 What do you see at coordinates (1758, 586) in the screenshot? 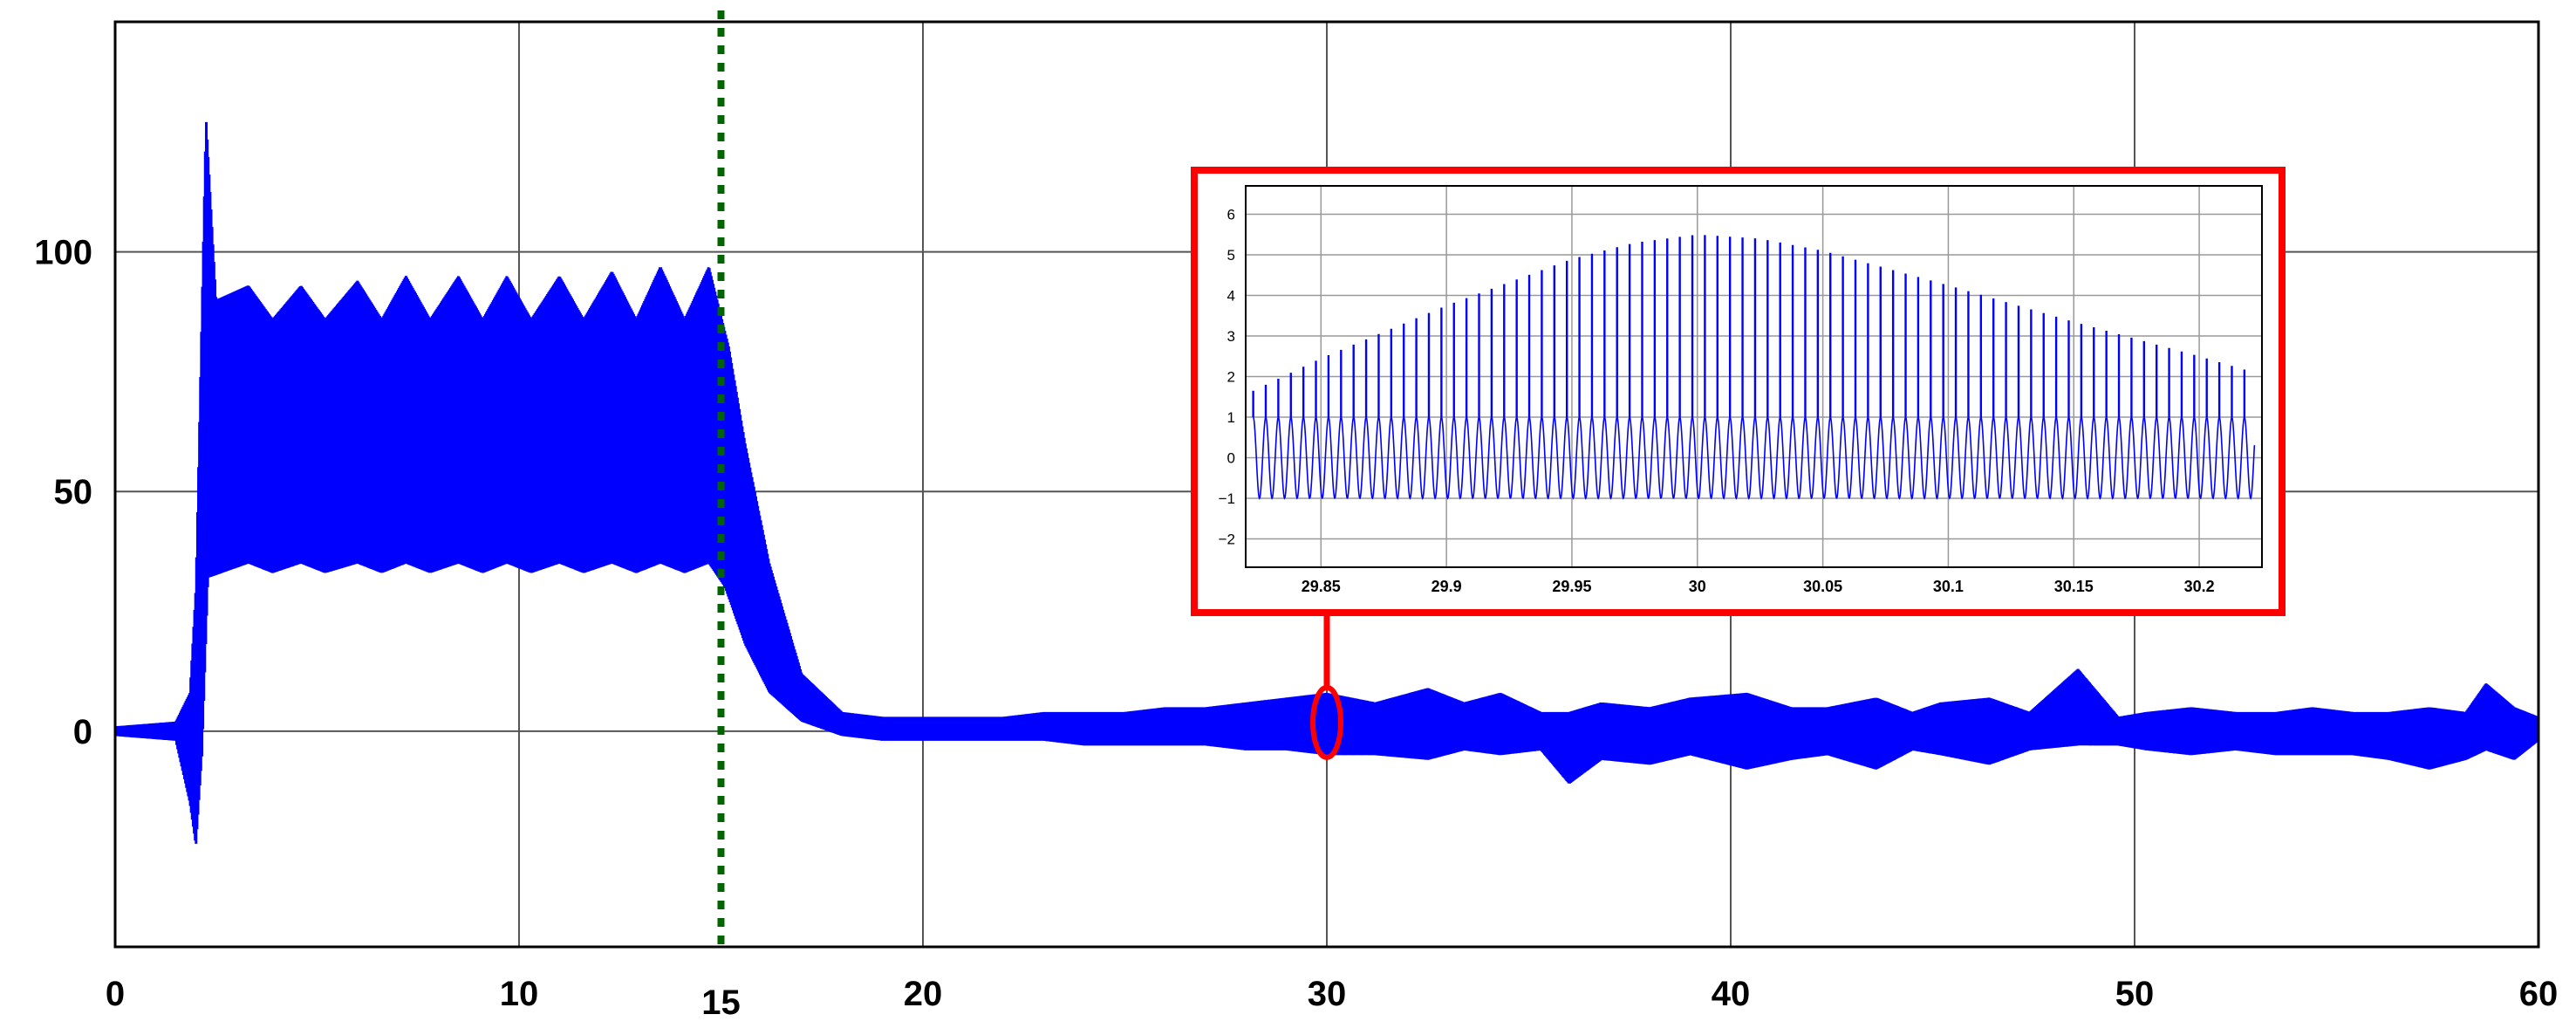
I see `inset-x-tick-labels: 29.85 29.9 29.95 30 30.05 30.1 30.15 30.2` at bounding box center [1758, 586].